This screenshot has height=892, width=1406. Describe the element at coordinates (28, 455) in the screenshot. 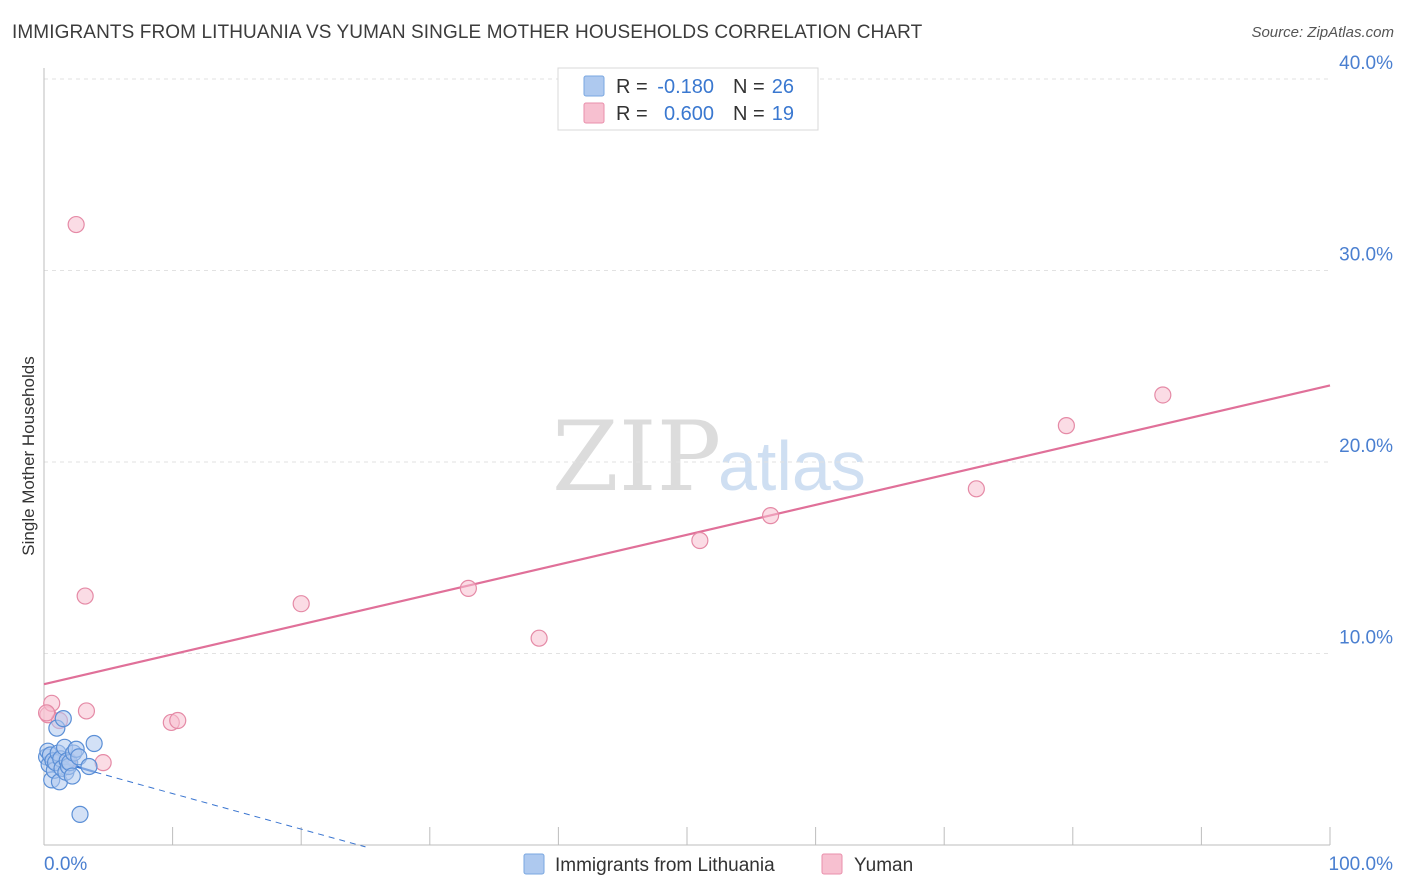

I see `y-axis-label: Single Mother Households` at that location.